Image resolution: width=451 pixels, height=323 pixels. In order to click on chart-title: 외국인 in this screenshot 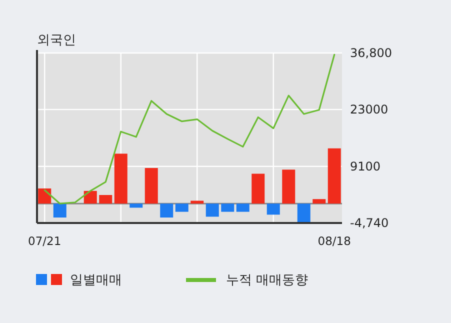, I will do `click(56, 40)`.